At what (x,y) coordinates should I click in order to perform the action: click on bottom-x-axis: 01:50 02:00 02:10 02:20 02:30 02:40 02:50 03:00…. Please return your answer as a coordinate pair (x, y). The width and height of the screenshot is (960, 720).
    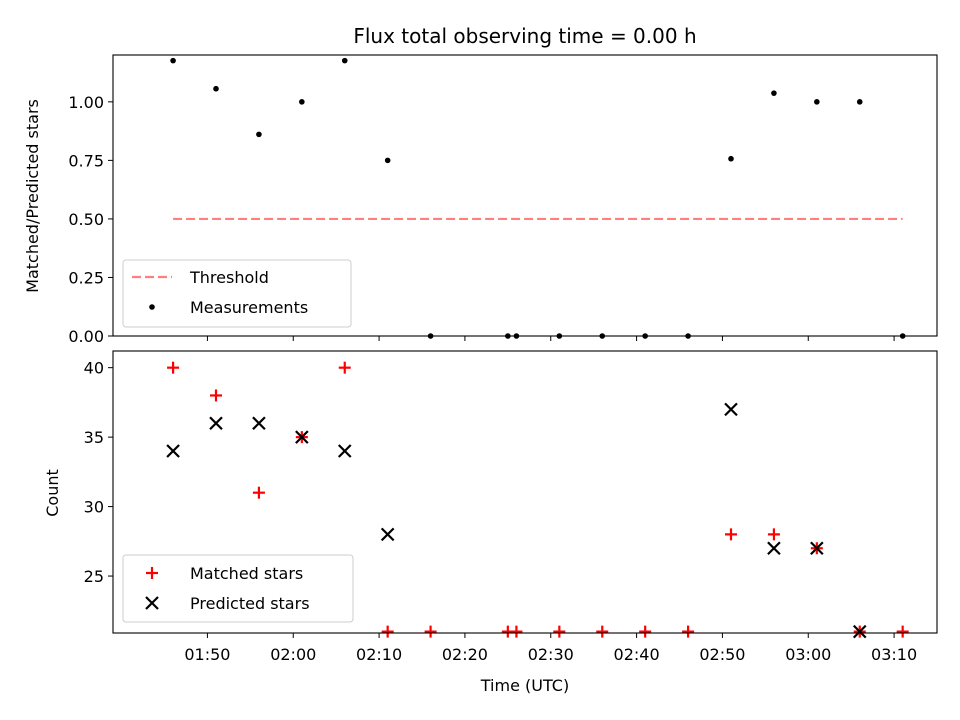
    Looking at the image, I should click on (550, 648).